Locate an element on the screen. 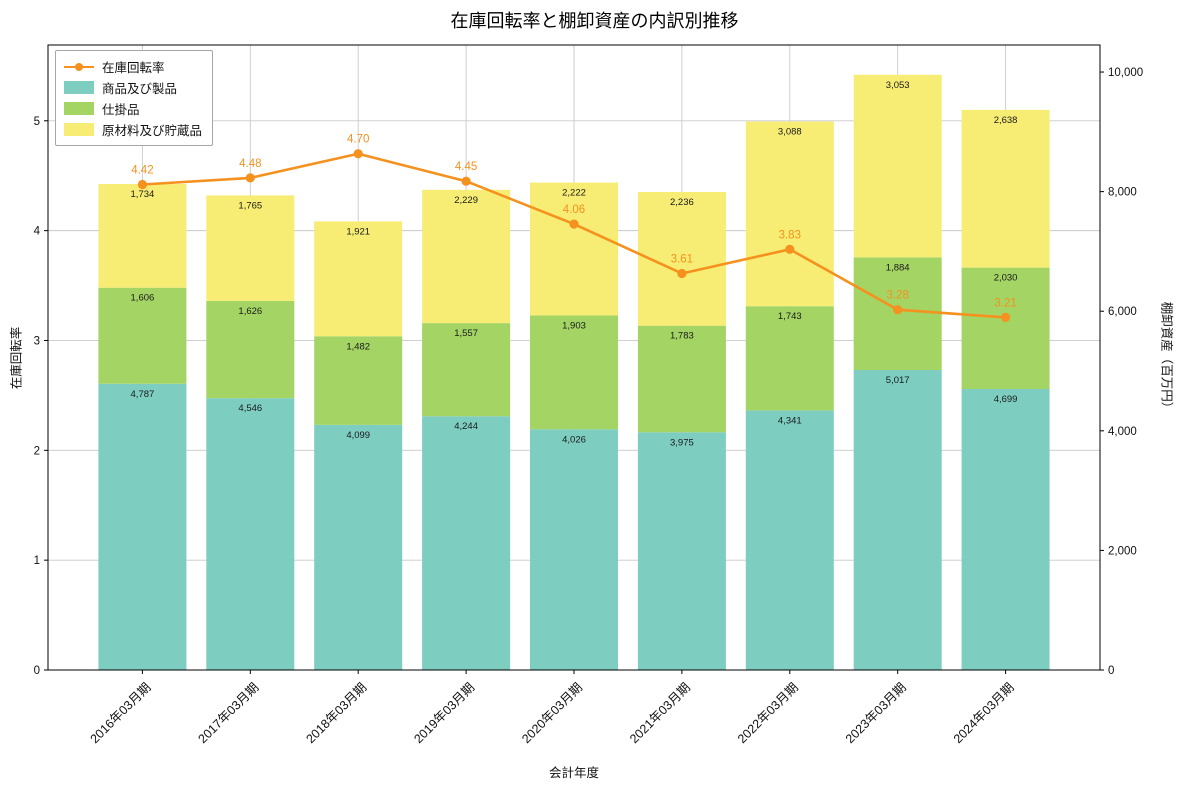 The width and height of the screenshot is (1189, 789). svg-text: 2019年03月期 is located at coordinates (444, 713).